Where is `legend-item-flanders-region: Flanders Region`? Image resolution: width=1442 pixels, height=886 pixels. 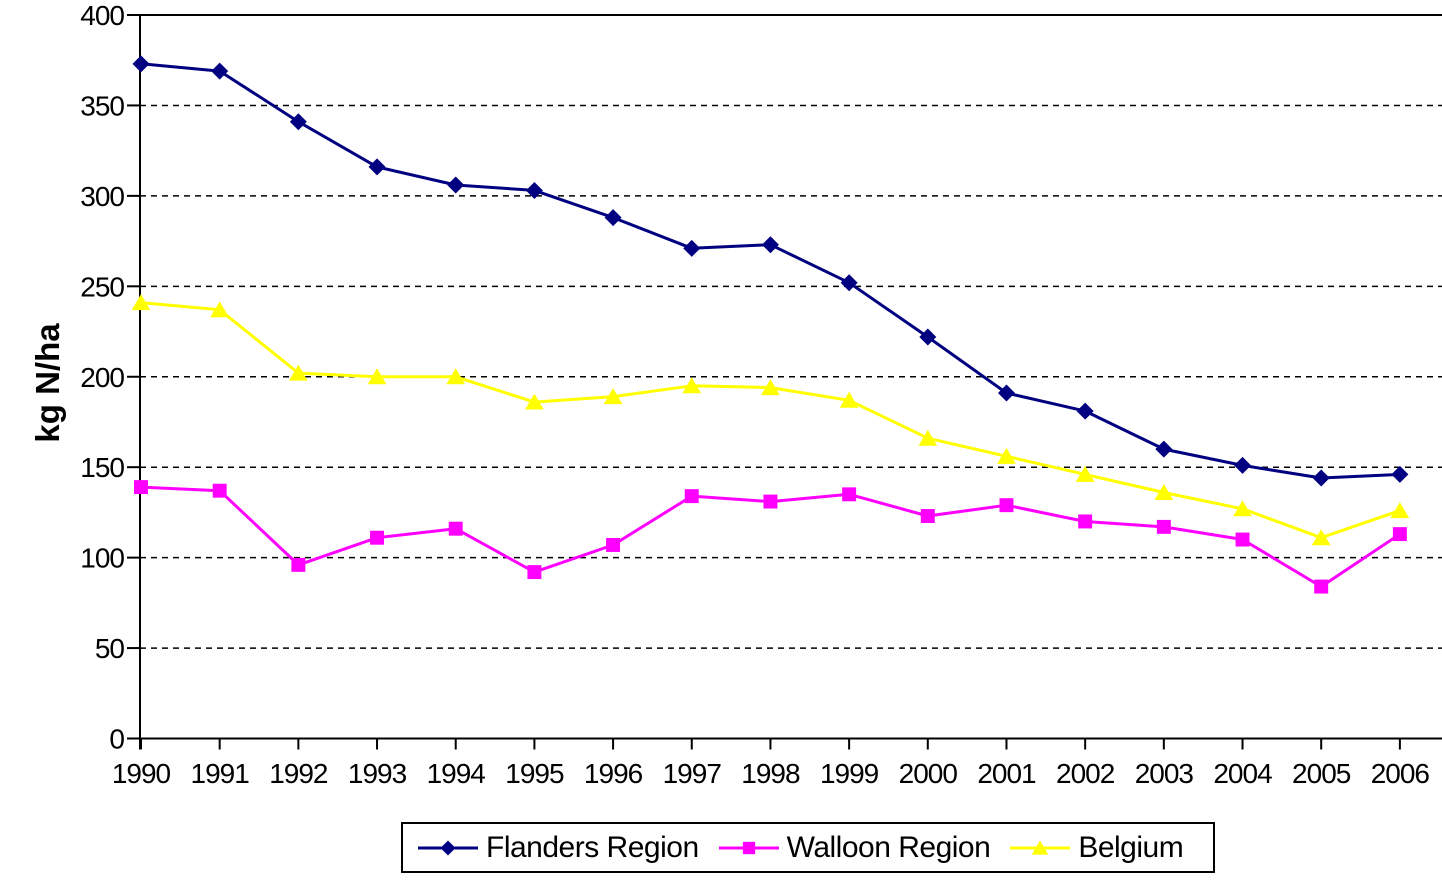 legend-item-flanders-region: Flanders Region is located at coordinates (558, 848).